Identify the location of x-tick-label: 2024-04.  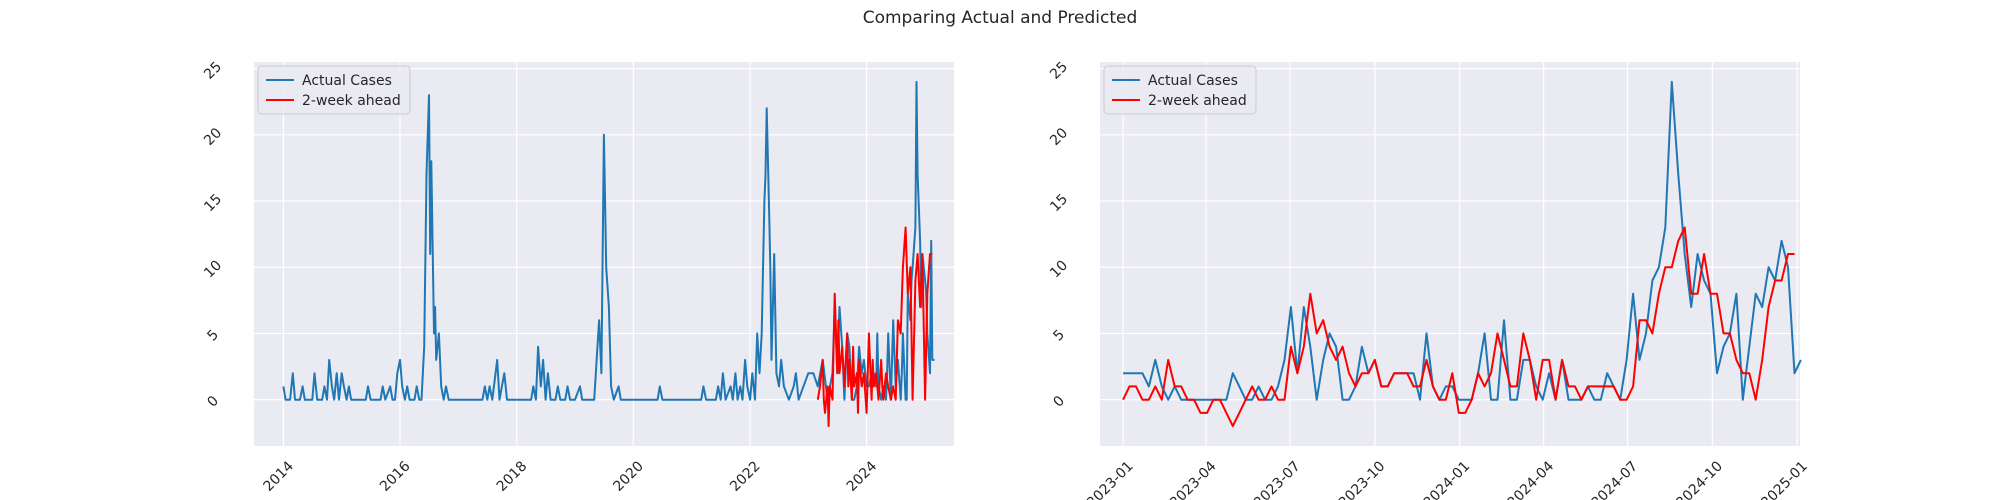
(1531, 479).